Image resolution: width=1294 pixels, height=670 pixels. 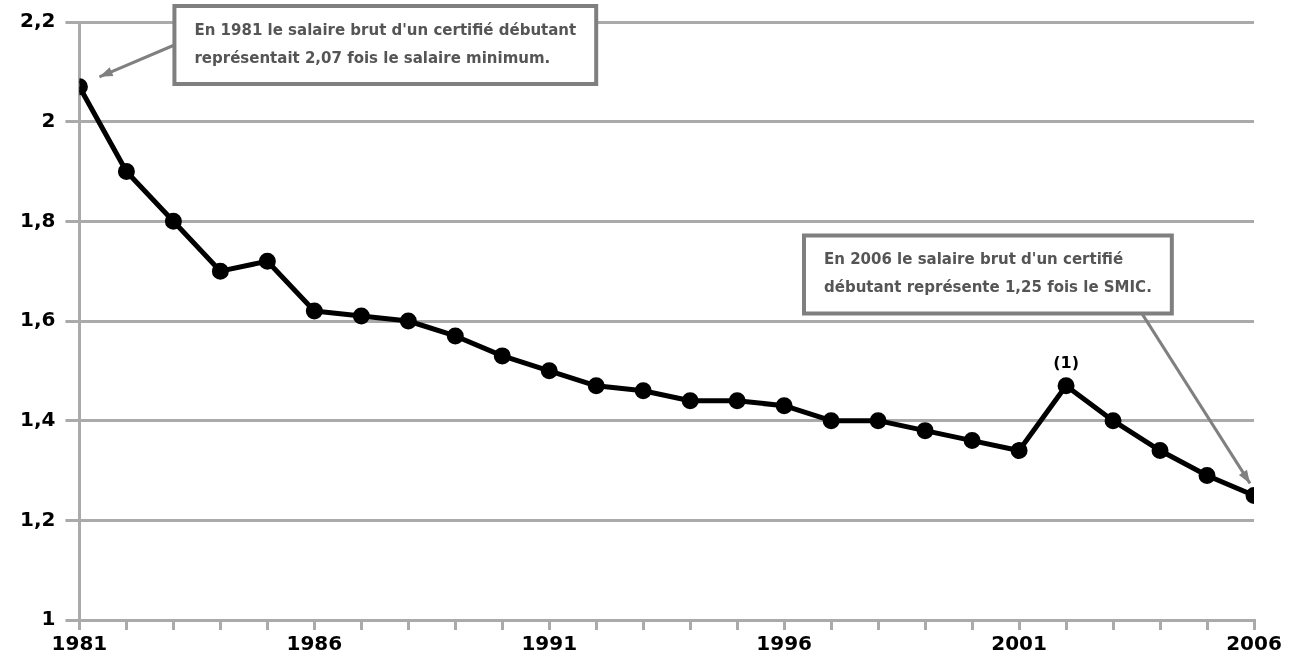 What do you see at coordinates (37, 518) in the screenshot?
I see `y-tick-label: 1,2` at bounding box center [37, 518].